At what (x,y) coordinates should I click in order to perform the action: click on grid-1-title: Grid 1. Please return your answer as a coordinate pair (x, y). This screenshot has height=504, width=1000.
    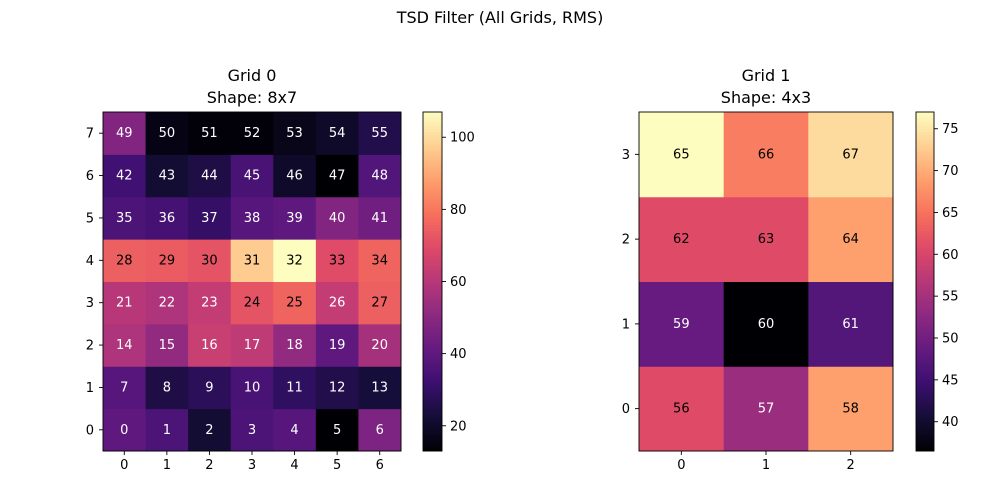
    Looking at the image, I should click on (766, 75).